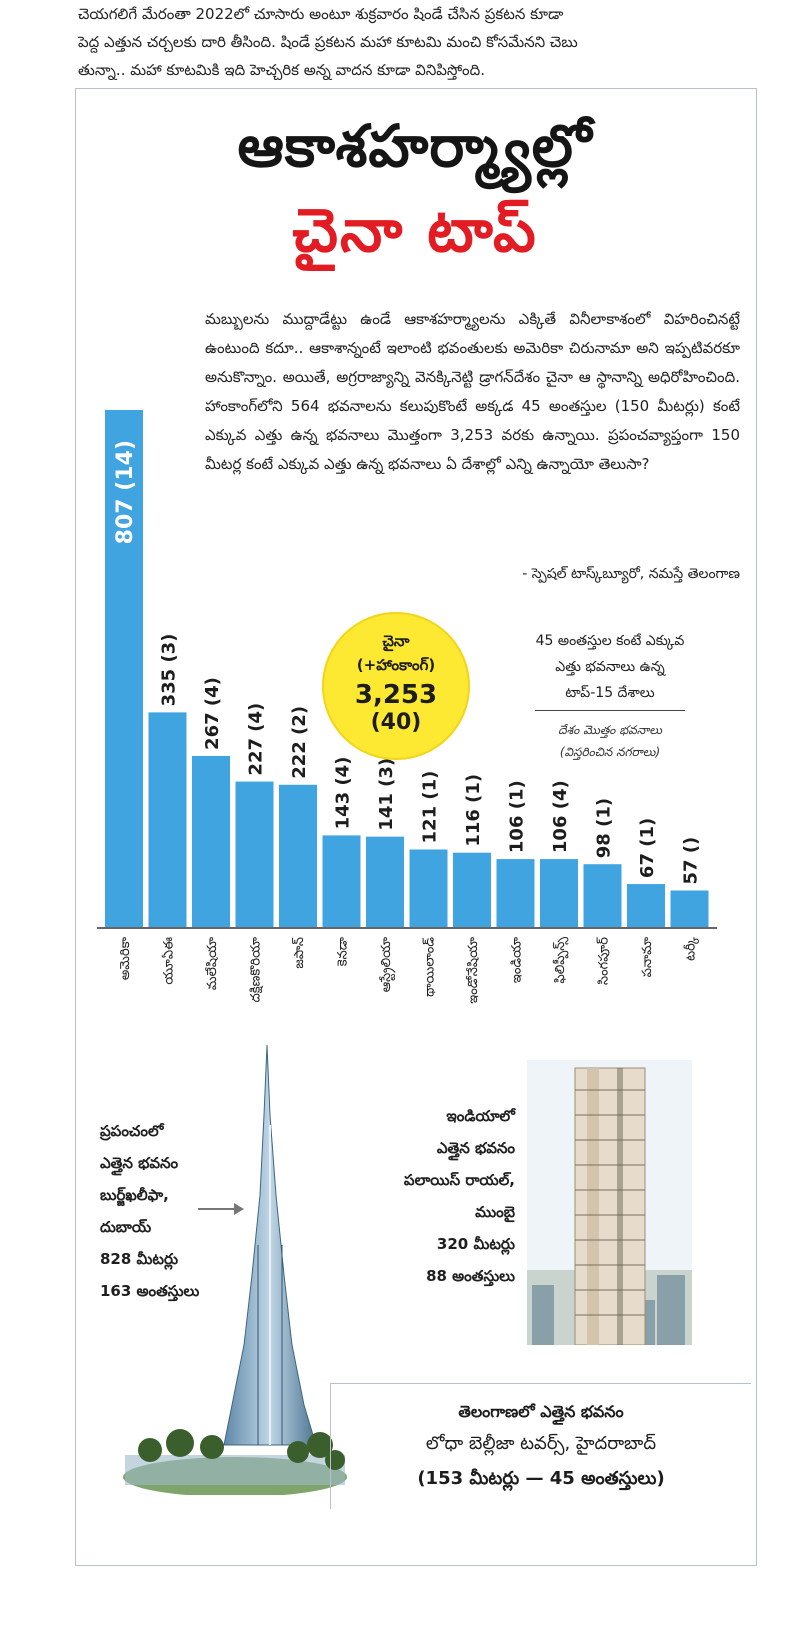  Describe the element at coordinates (139, 1259) in the screenshot. I see `world-building-line: 828 మీటర్లు` at that location.